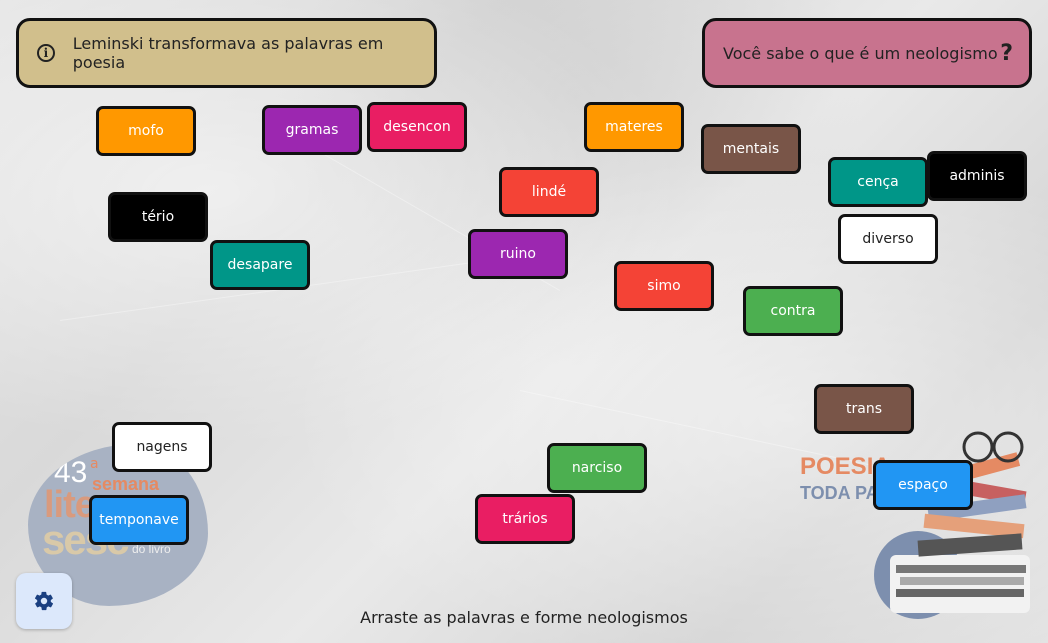 This screenshot has width=1048, height=643. Describe the element at coordinates (864, 409) in the screenshot. I see `word-tile-trans: trans` at that location.